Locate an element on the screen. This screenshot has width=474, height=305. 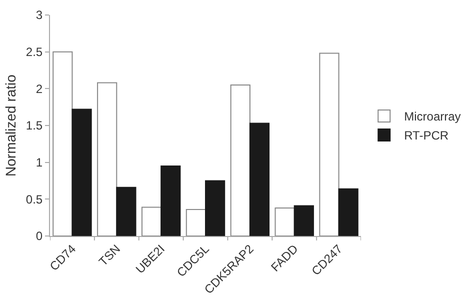
y-tick-label: 3 is located at coordinates (39, 15).